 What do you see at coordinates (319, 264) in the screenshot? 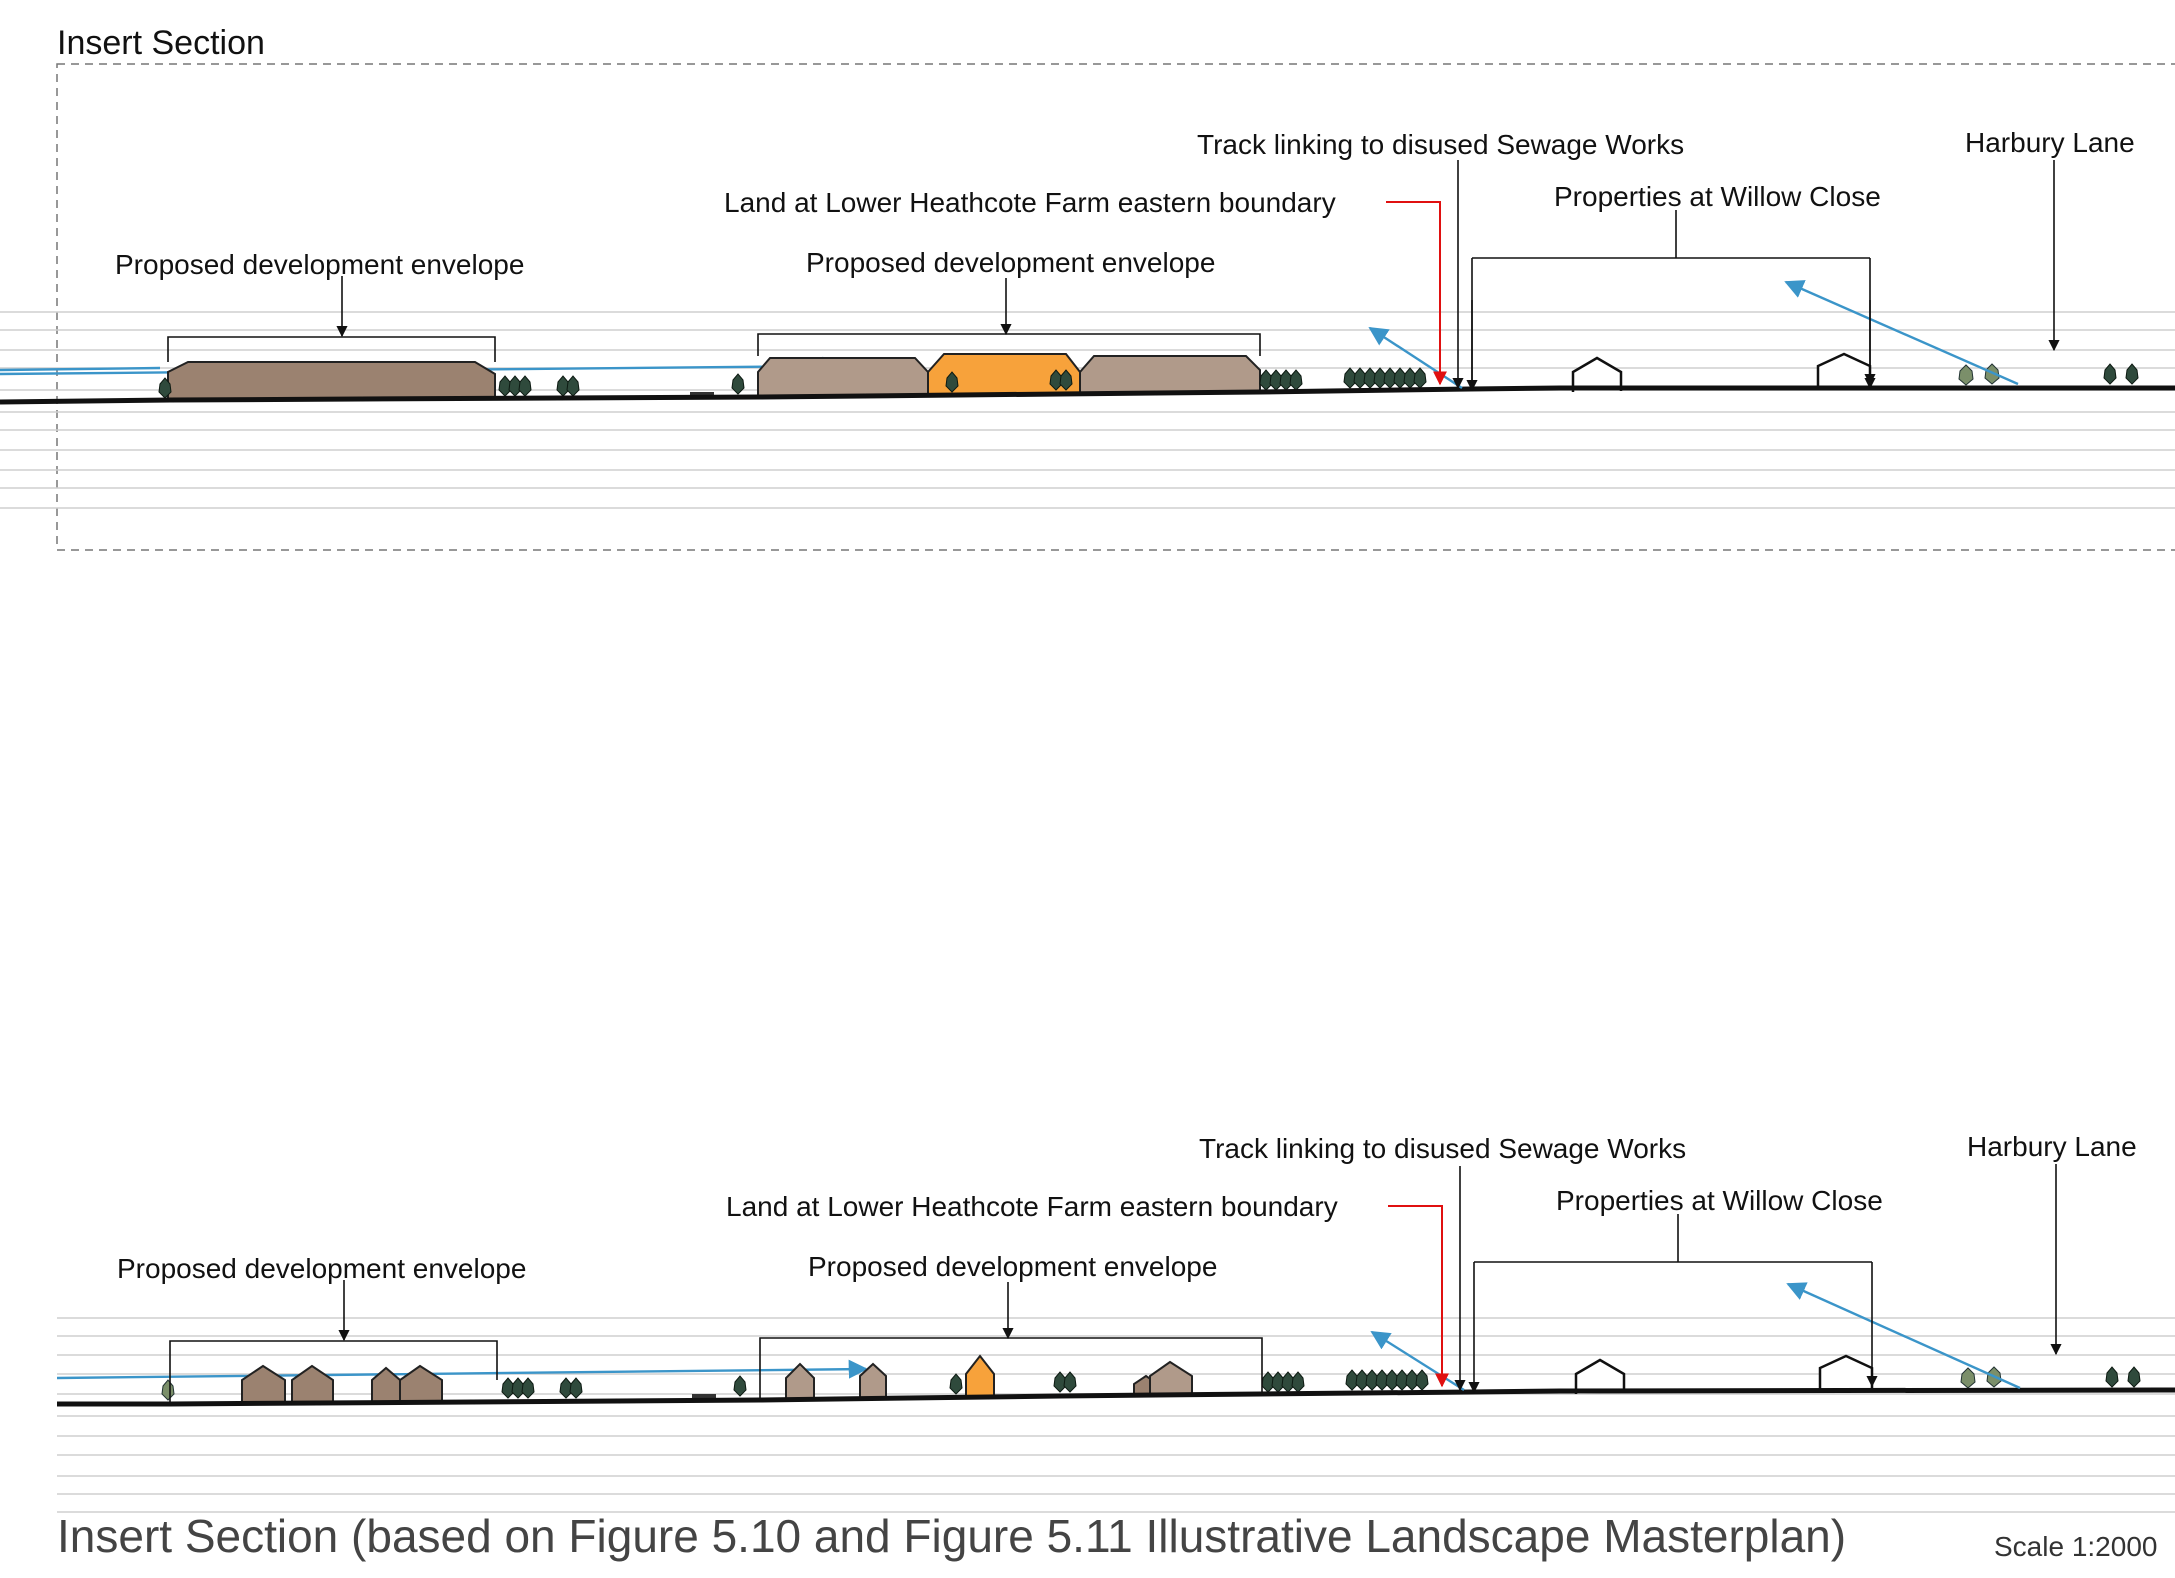
I see `label-envelope-left-top: Proposed development envelope` at bounding box center [319, 264].